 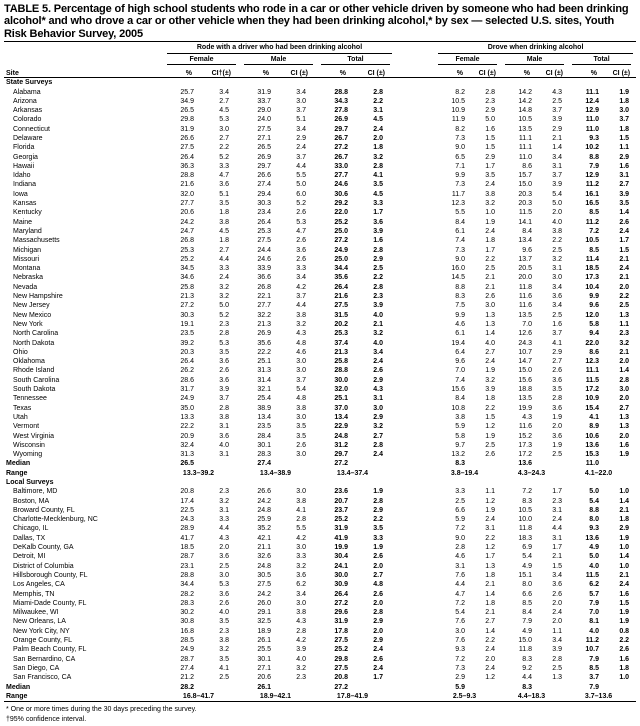 What do you see at coordinates (592, 259) in the screenshot?
I see `pct-value: 11.4` at bounding box center [592, 259].